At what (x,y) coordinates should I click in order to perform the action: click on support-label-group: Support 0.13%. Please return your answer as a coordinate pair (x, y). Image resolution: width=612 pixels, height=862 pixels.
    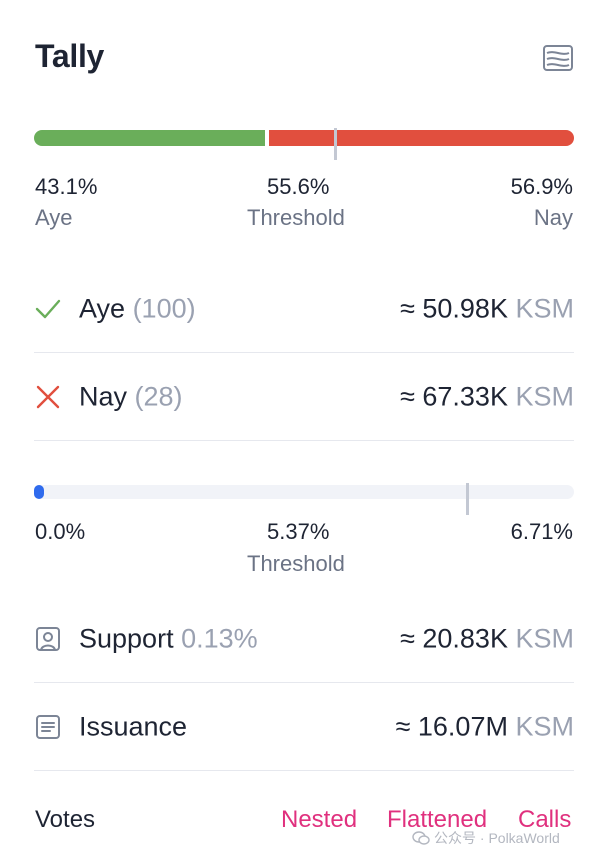
    Looking at the image, I should click on (168, 639).